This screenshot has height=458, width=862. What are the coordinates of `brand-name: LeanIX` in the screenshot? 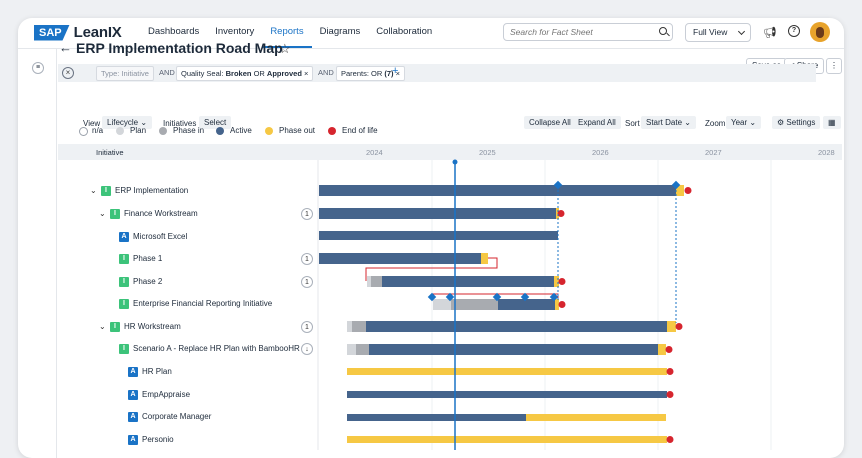 It's located at (97, 32).